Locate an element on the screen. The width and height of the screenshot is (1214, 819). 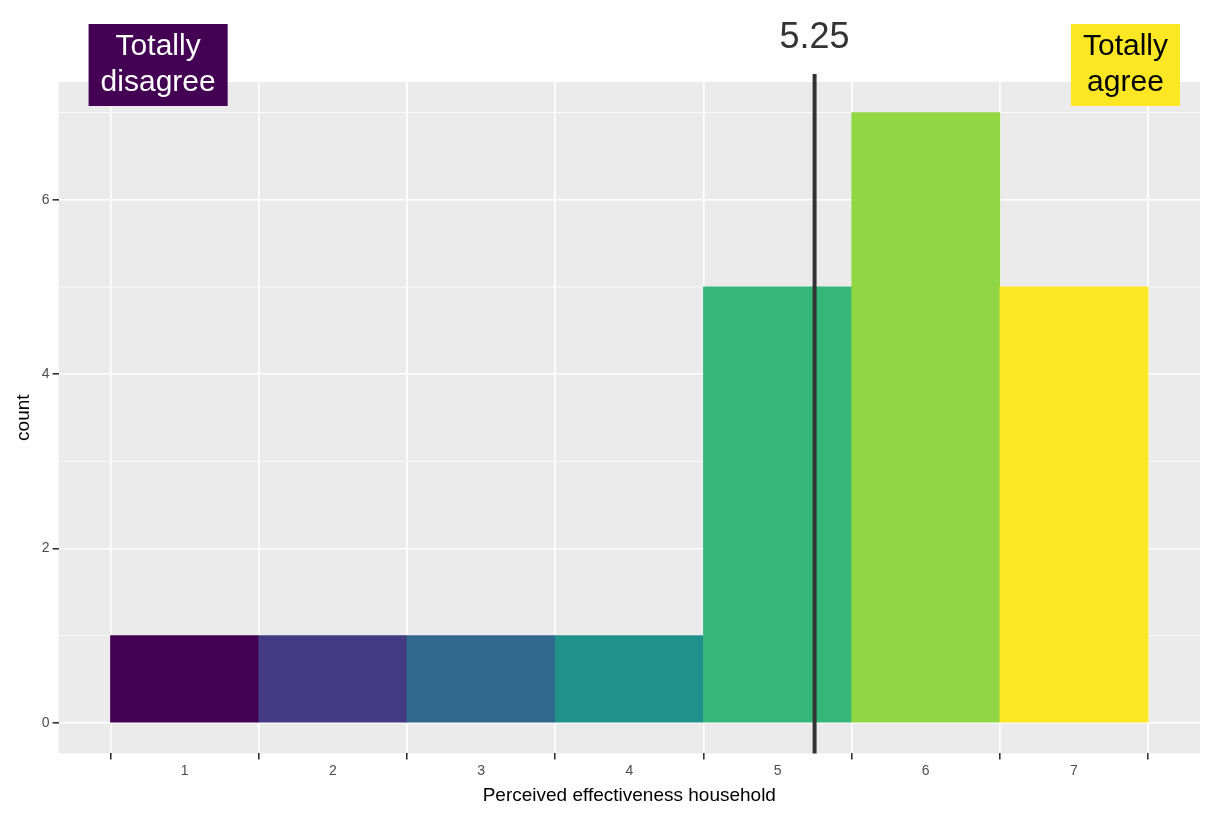
x-tick-label: 7 is located at coordinates (1074, 769).